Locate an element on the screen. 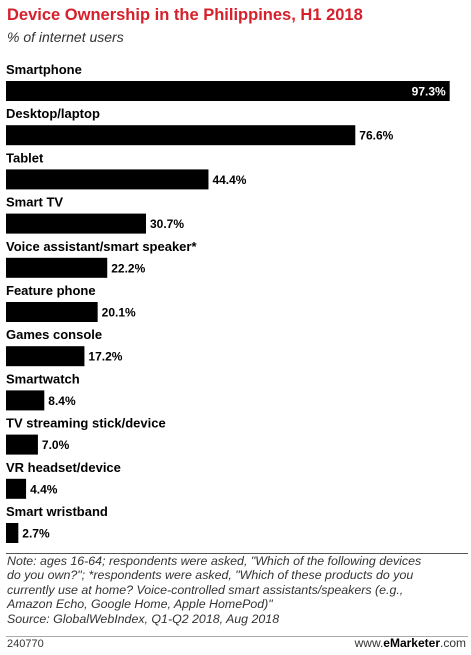 Image resolution: width=471 pixels, height=655 pixels. value-label: 30.7% is located at coordinates (167, 224).